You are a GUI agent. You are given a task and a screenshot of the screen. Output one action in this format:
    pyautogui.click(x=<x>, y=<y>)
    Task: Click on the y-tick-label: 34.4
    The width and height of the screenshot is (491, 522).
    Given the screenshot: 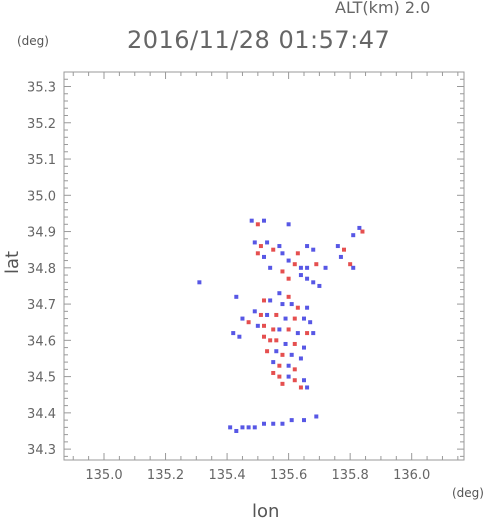 What is the action you would take?
    pyautogui.click(x=41, y=414)
    